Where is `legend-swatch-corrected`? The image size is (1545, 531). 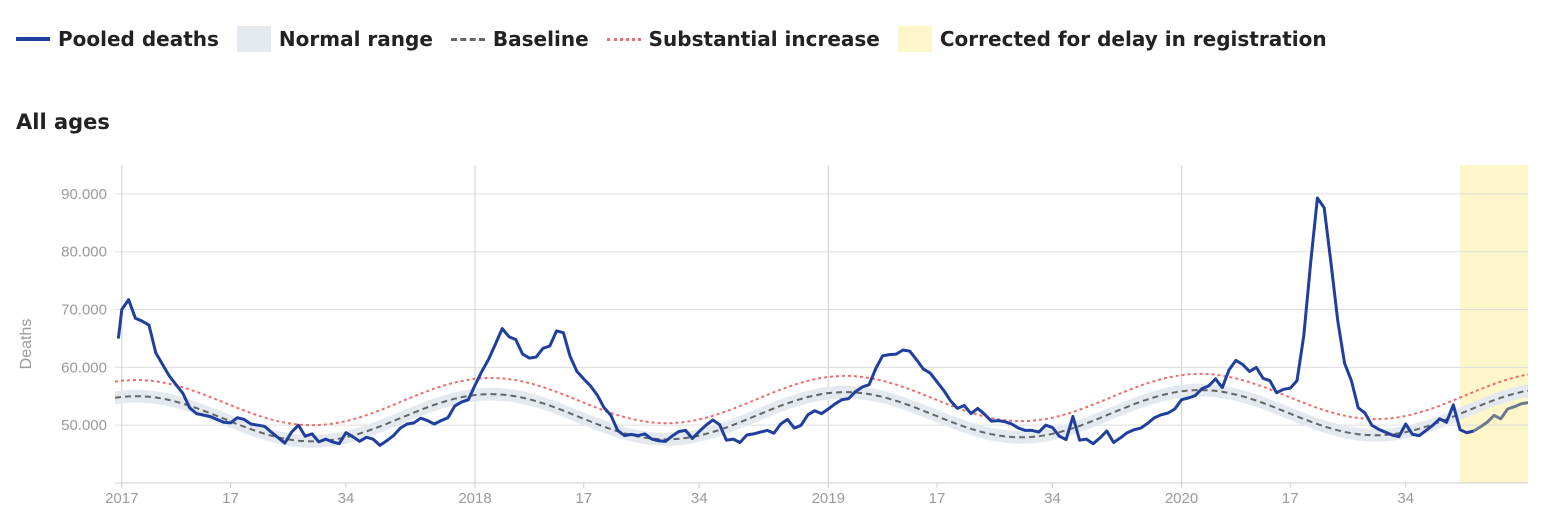 legend-swatch-corrected is located at coordinates (914, 39).